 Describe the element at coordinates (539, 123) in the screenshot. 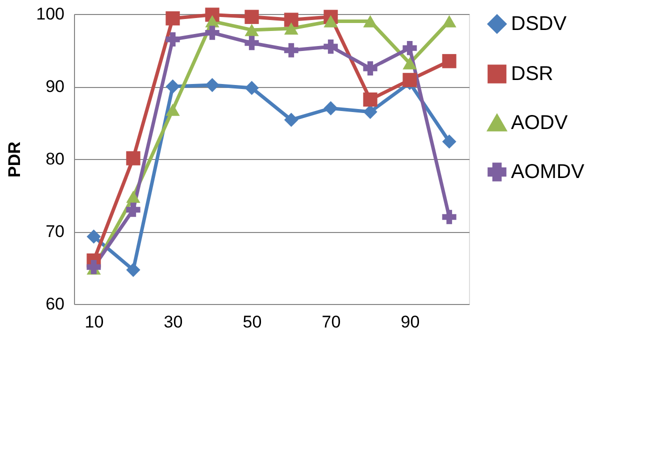

I see `legend-label: AODV` at that location.